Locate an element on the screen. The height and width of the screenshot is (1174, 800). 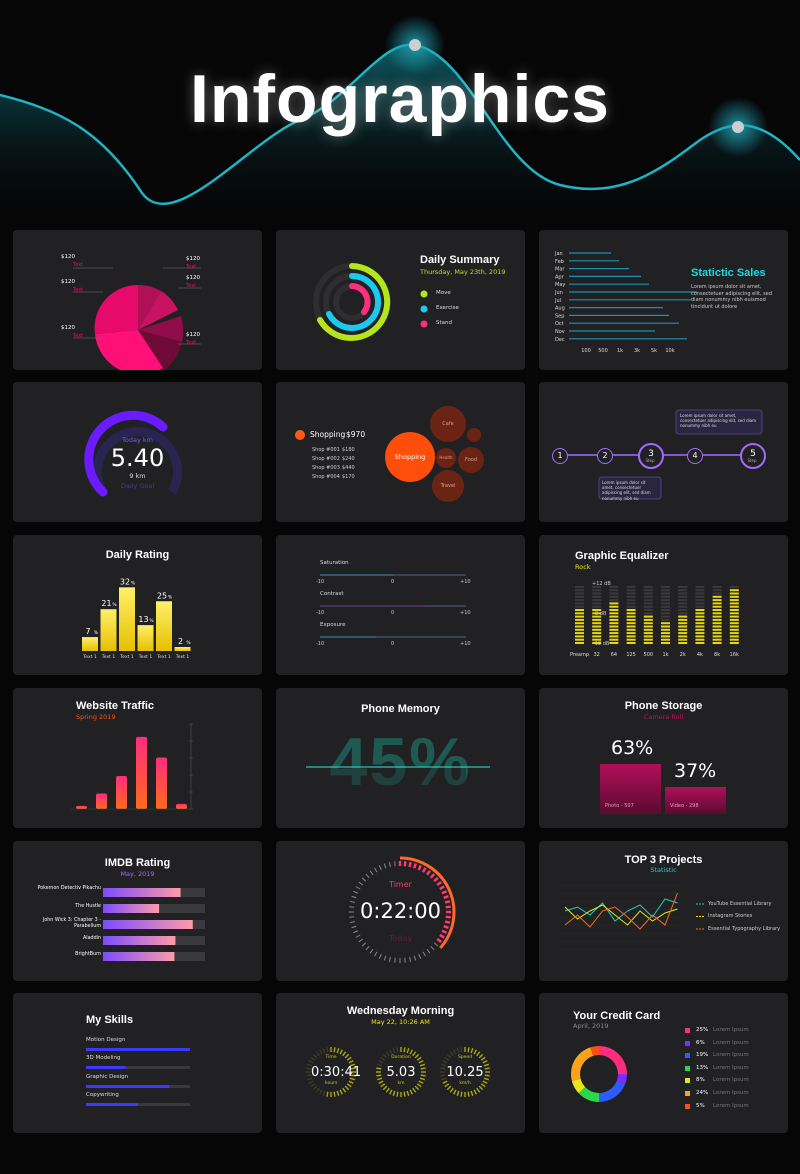
step-5: 5 is located at coordinates (753, 456).